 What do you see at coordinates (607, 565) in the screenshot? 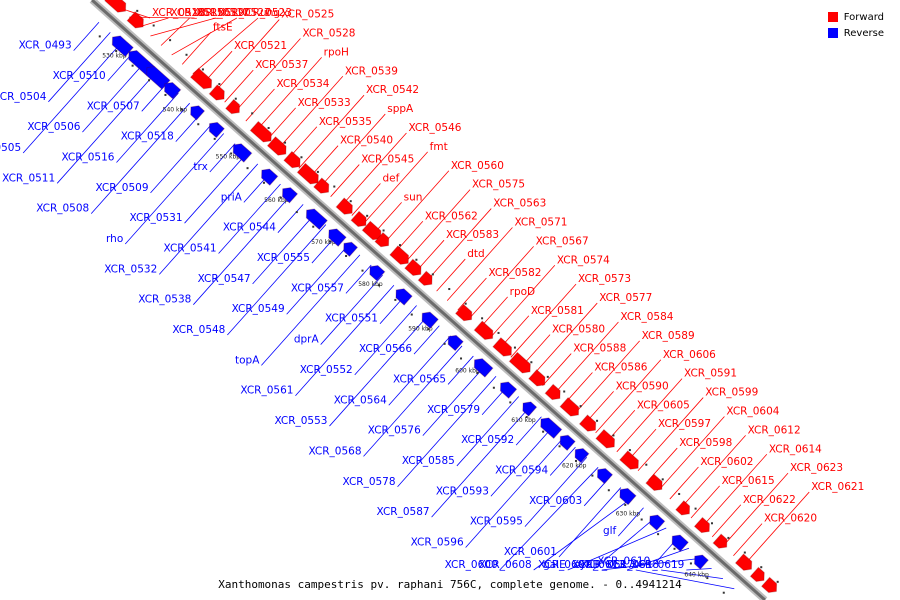
I see `gene-label: XCR_0617` at bounding box center [607, 565].